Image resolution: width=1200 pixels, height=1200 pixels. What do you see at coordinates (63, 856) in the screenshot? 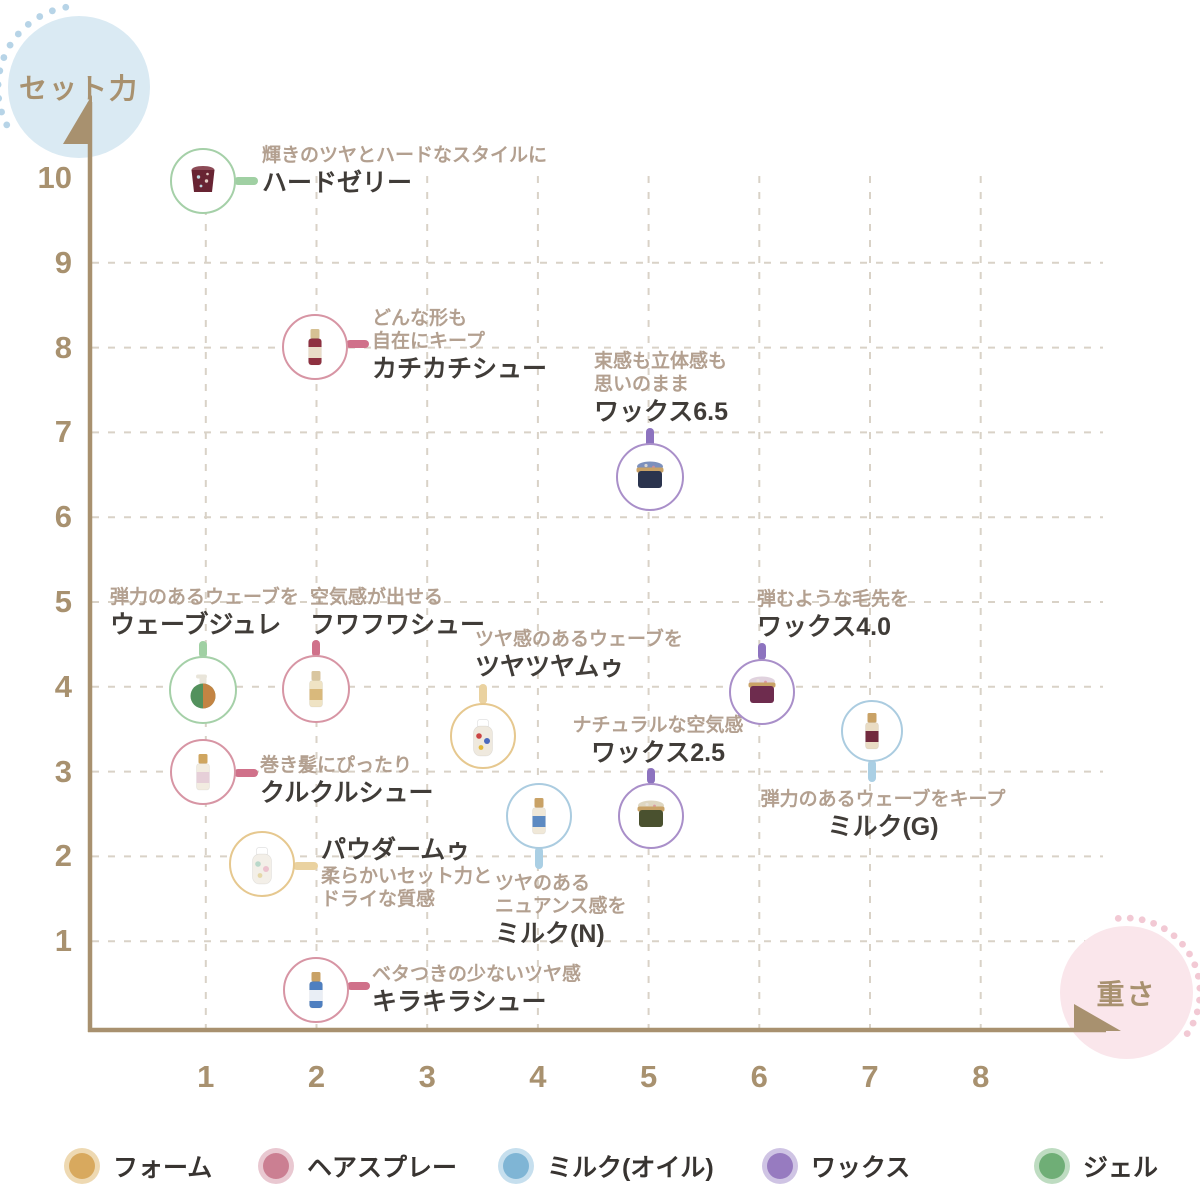
I see `y-tick-label: 2` at bounding box center [63, 856].